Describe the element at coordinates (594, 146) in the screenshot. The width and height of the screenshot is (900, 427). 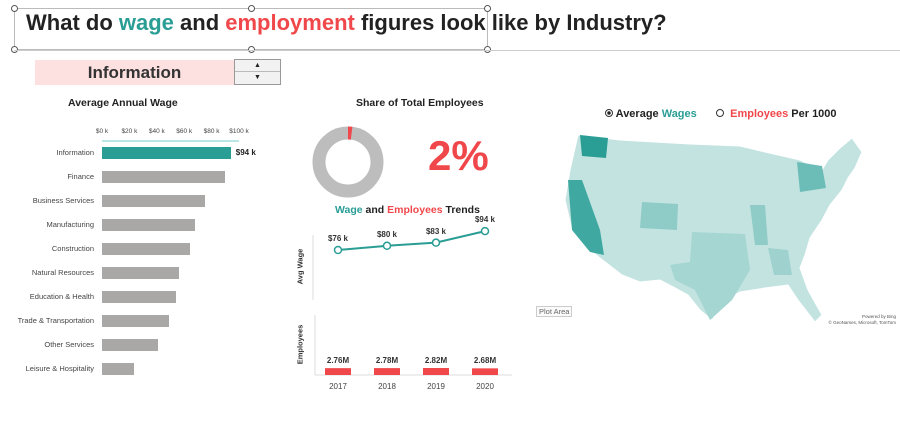
I see `state-washington` at that location.